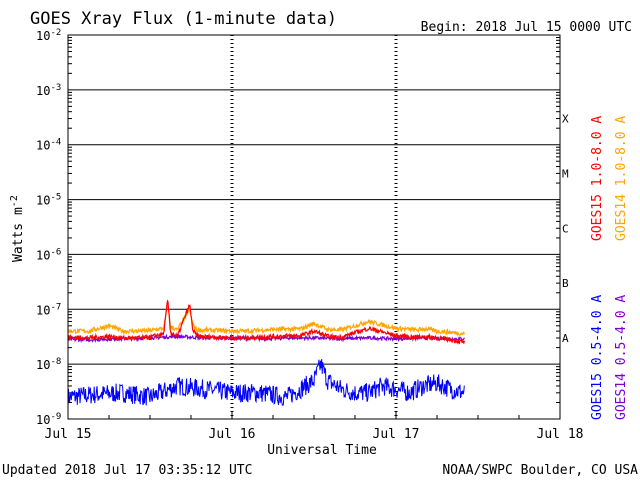 This screenshot has height=480, width=640. I want to click on y-tick-label: 10-8, so click(48, 364).